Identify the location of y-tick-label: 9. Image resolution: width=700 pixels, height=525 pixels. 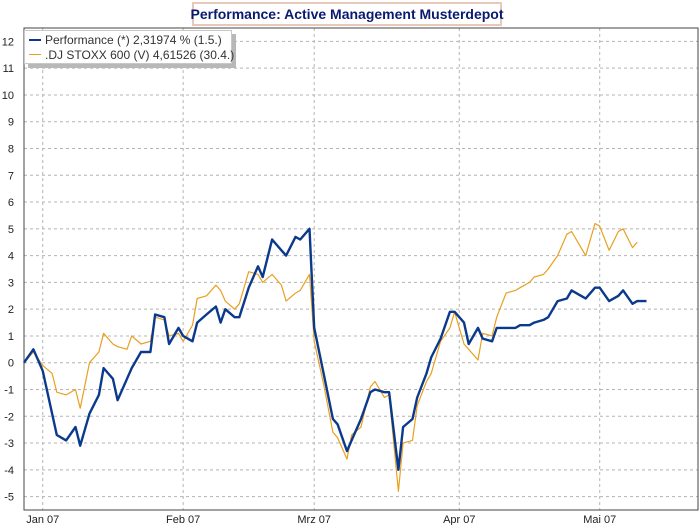
(11, 123).